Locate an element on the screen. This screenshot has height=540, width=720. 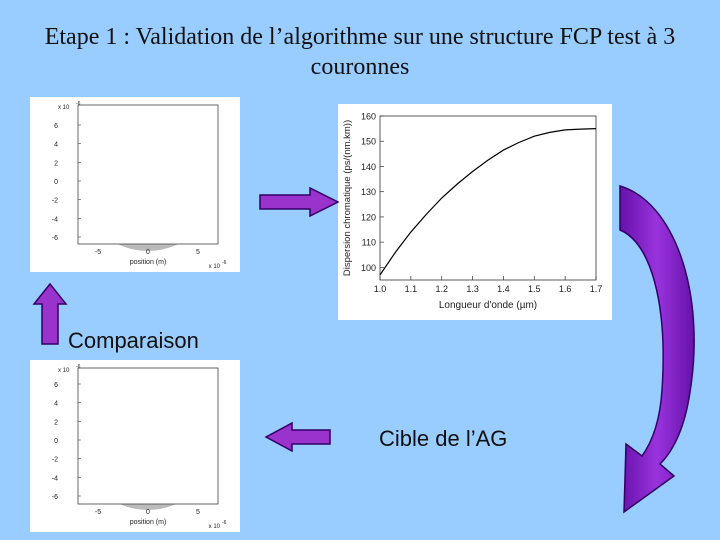
y-tick-label: 110 is located at coordinates (369, 243).